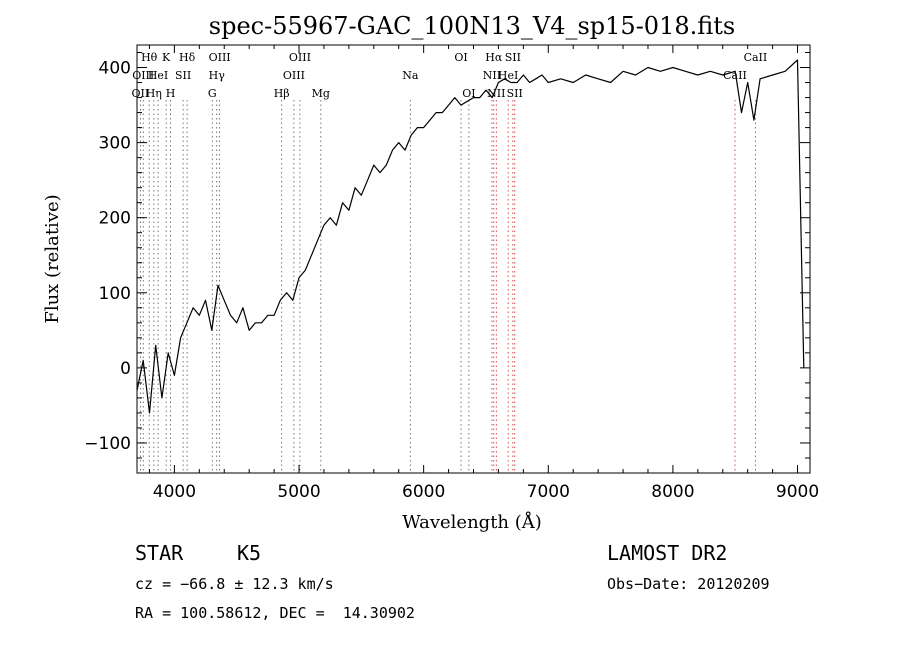  Describe the element at coordinates (548, 492) in the screenshot. I see `x-tick-label: 7000` at that location.